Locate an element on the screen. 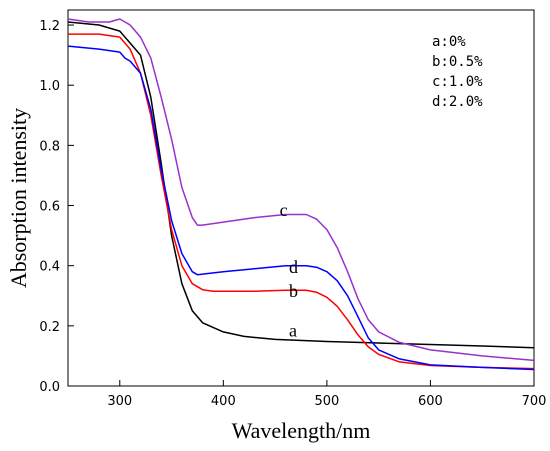 The image size is (550, 451). y-tick-label-1.0: 1.0 is located at coordinates (49, 86).